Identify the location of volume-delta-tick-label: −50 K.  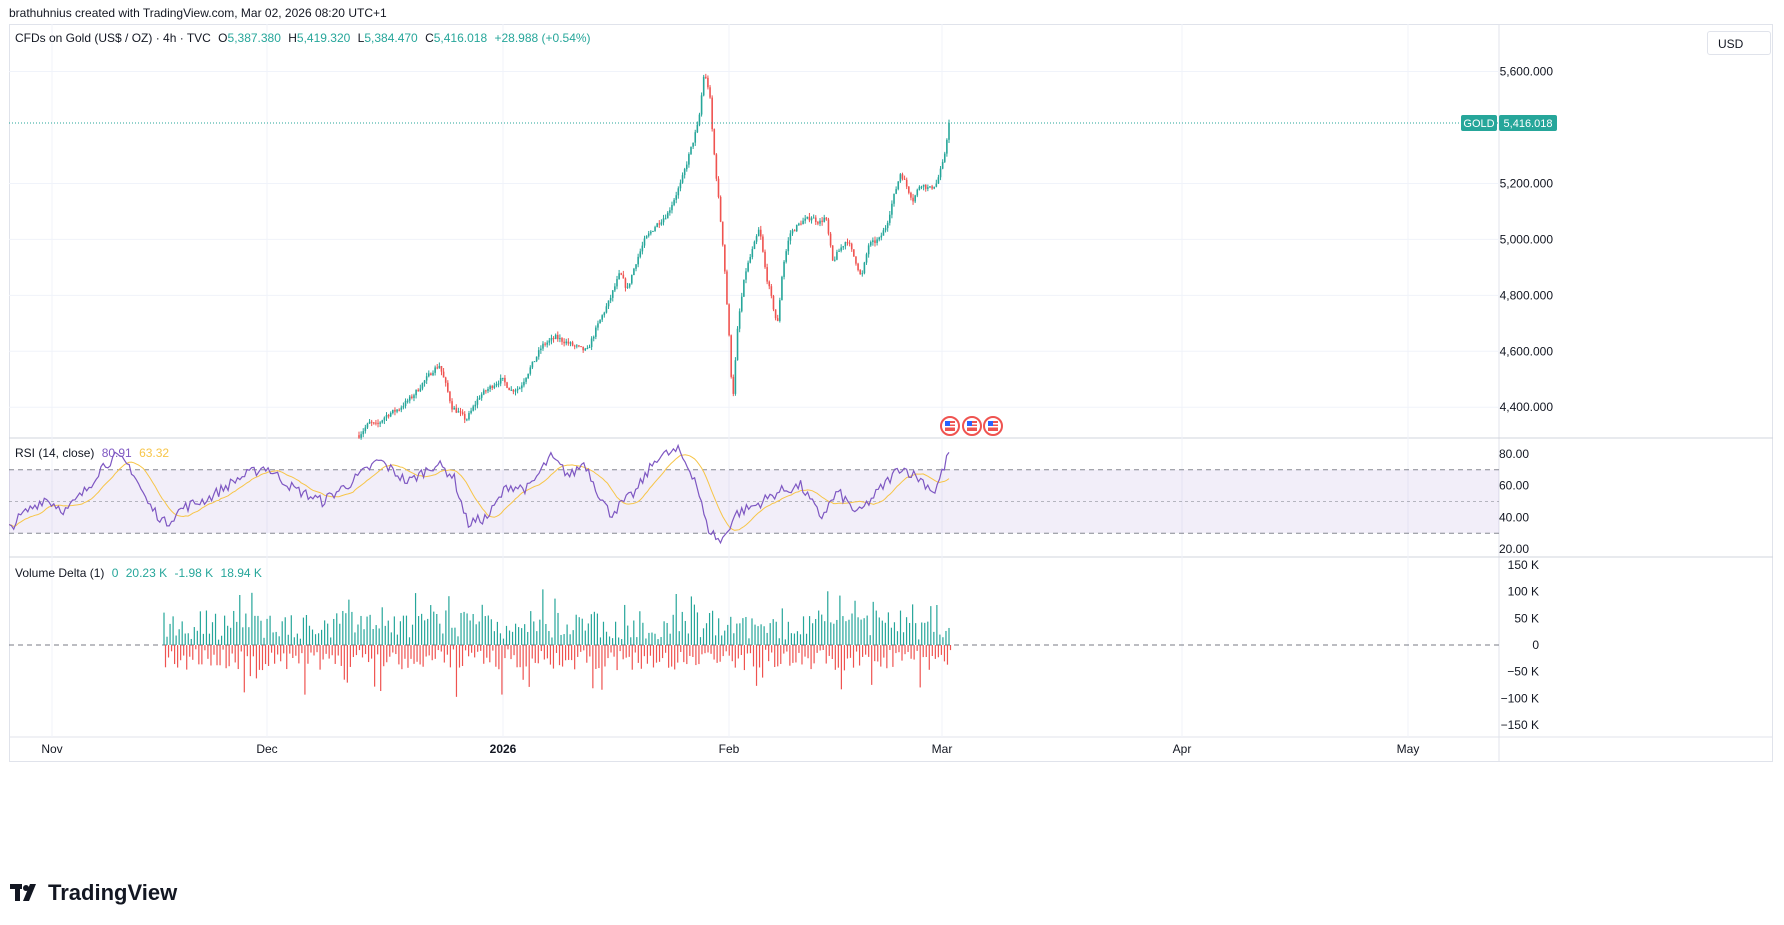
(1523, 672).